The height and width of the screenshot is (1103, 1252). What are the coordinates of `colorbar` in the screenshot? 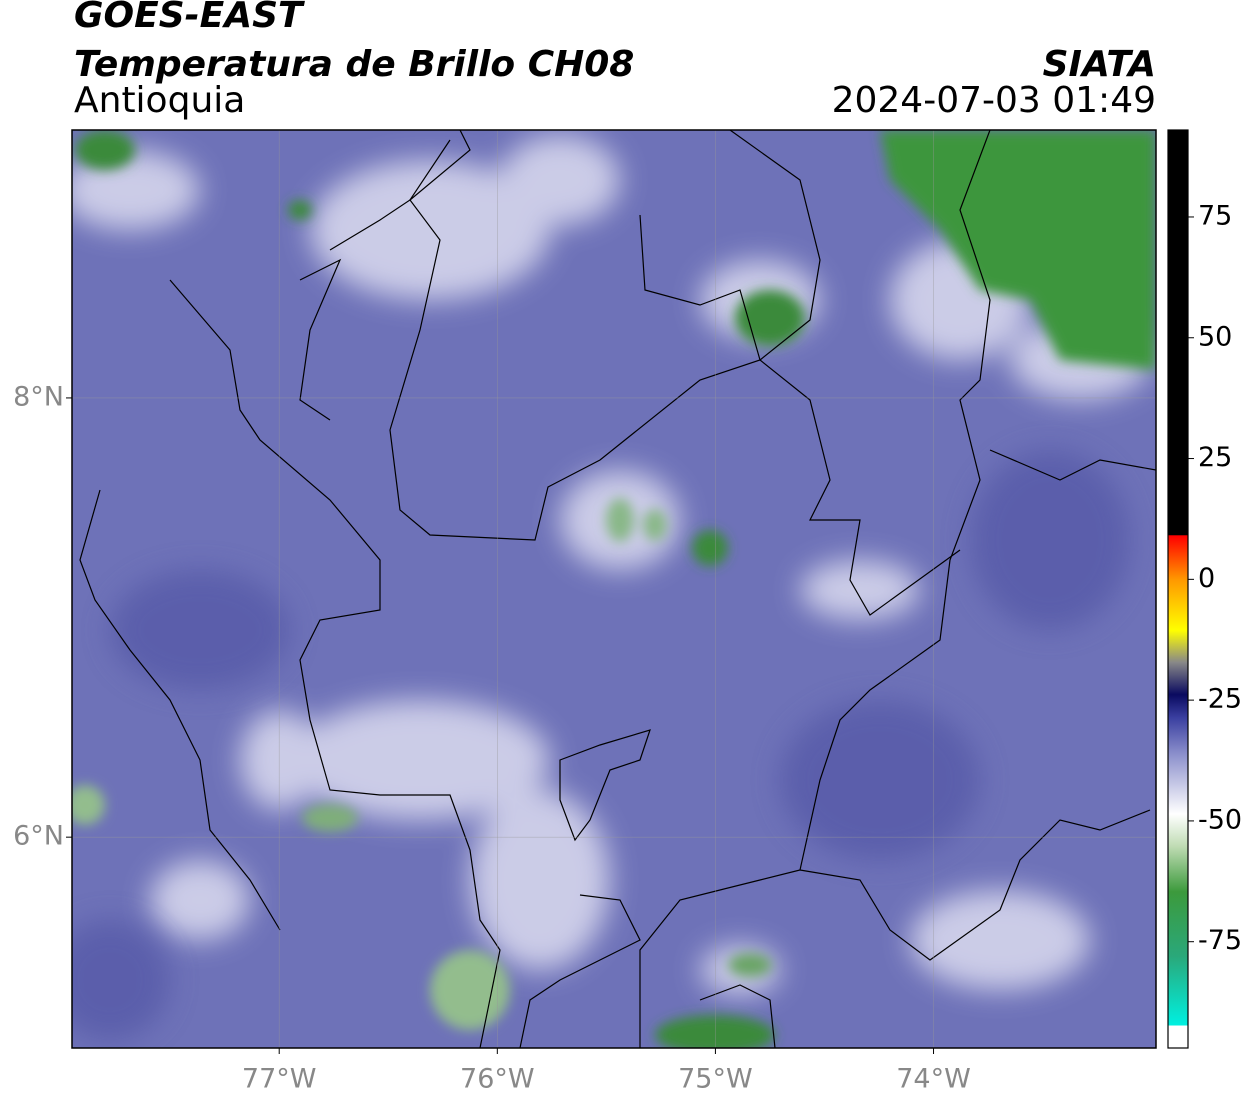 It's located at (1178, 589).